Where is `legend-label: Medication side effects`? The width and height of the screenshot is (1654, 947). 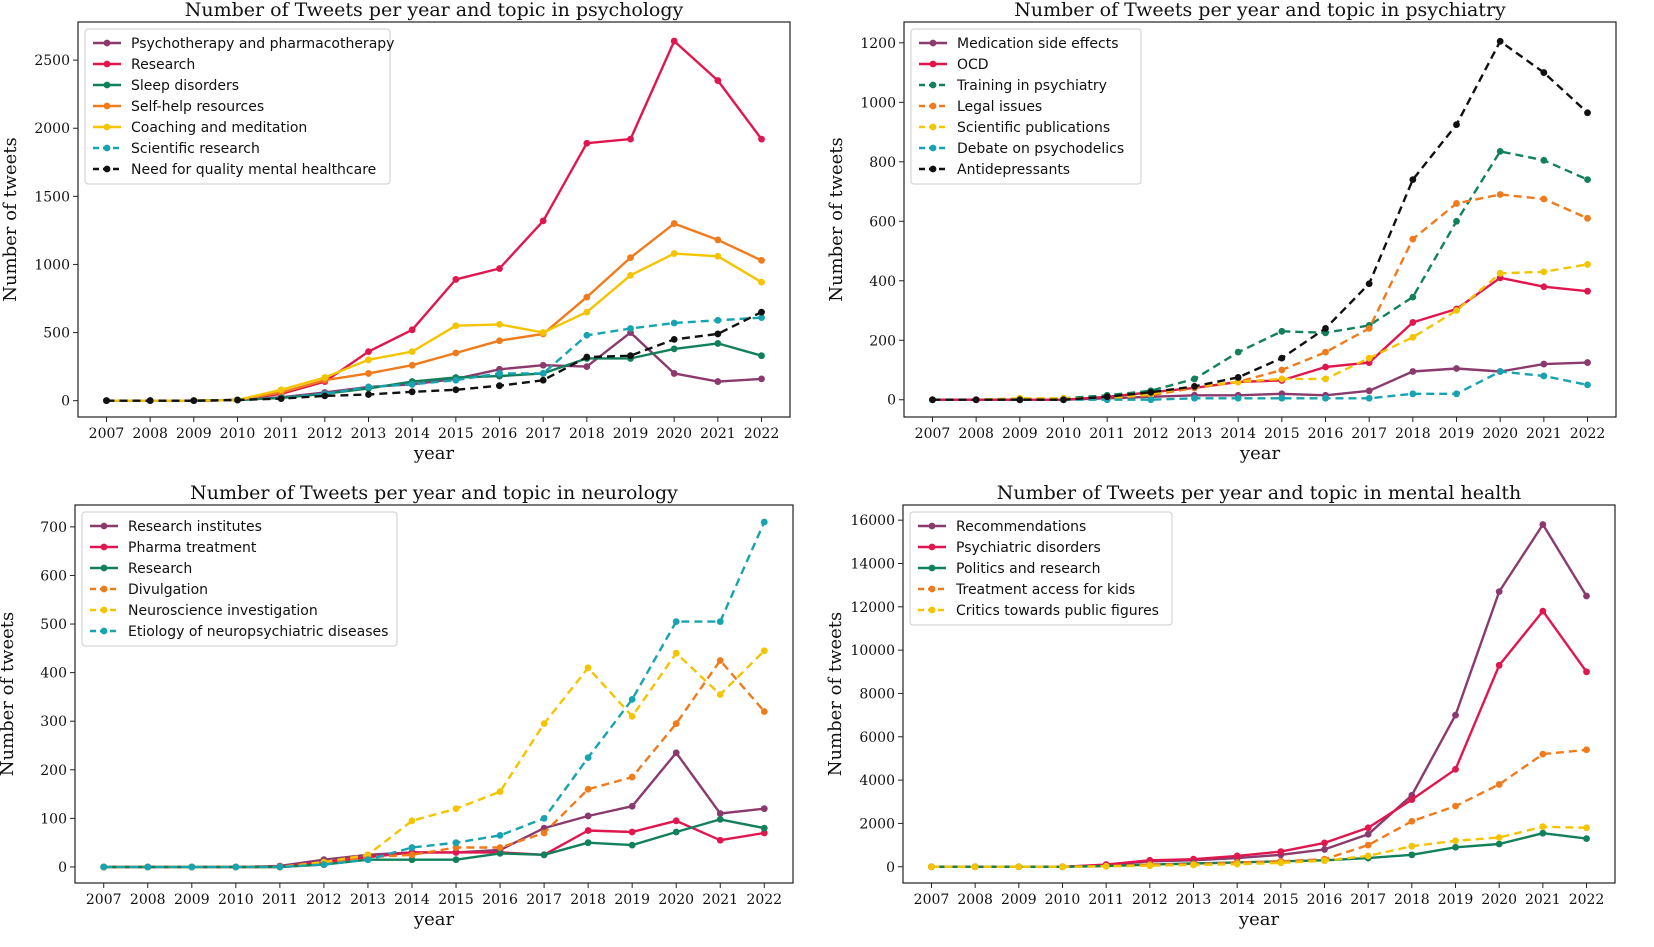 legend-label: Medication side effects is located at coordinates (1038, 44).